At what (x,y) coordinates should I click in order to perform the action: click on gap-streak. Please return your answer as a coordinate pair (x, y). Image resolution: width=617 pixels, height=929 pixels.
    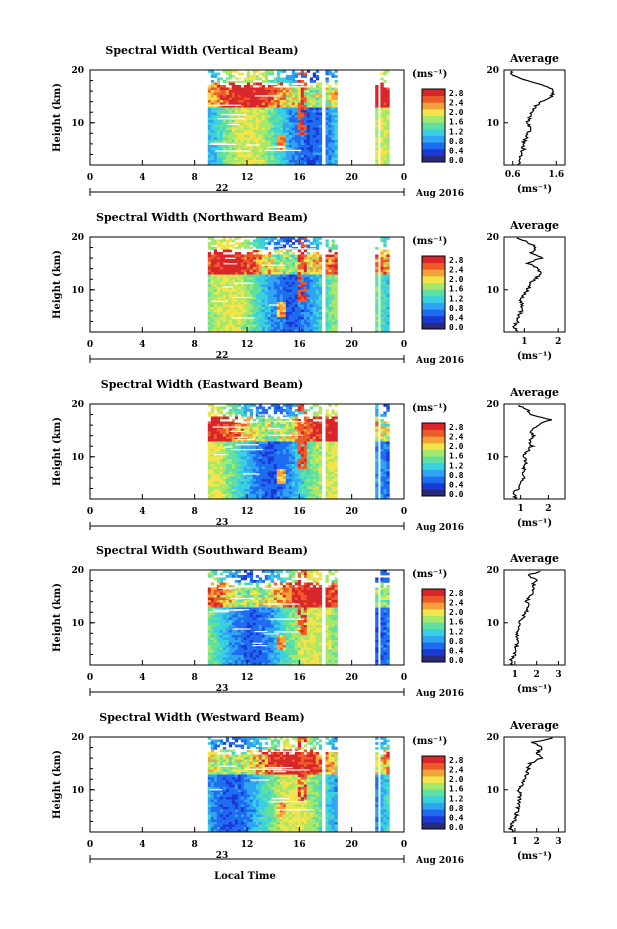
    Looking at the image, I should click on (243, 283).